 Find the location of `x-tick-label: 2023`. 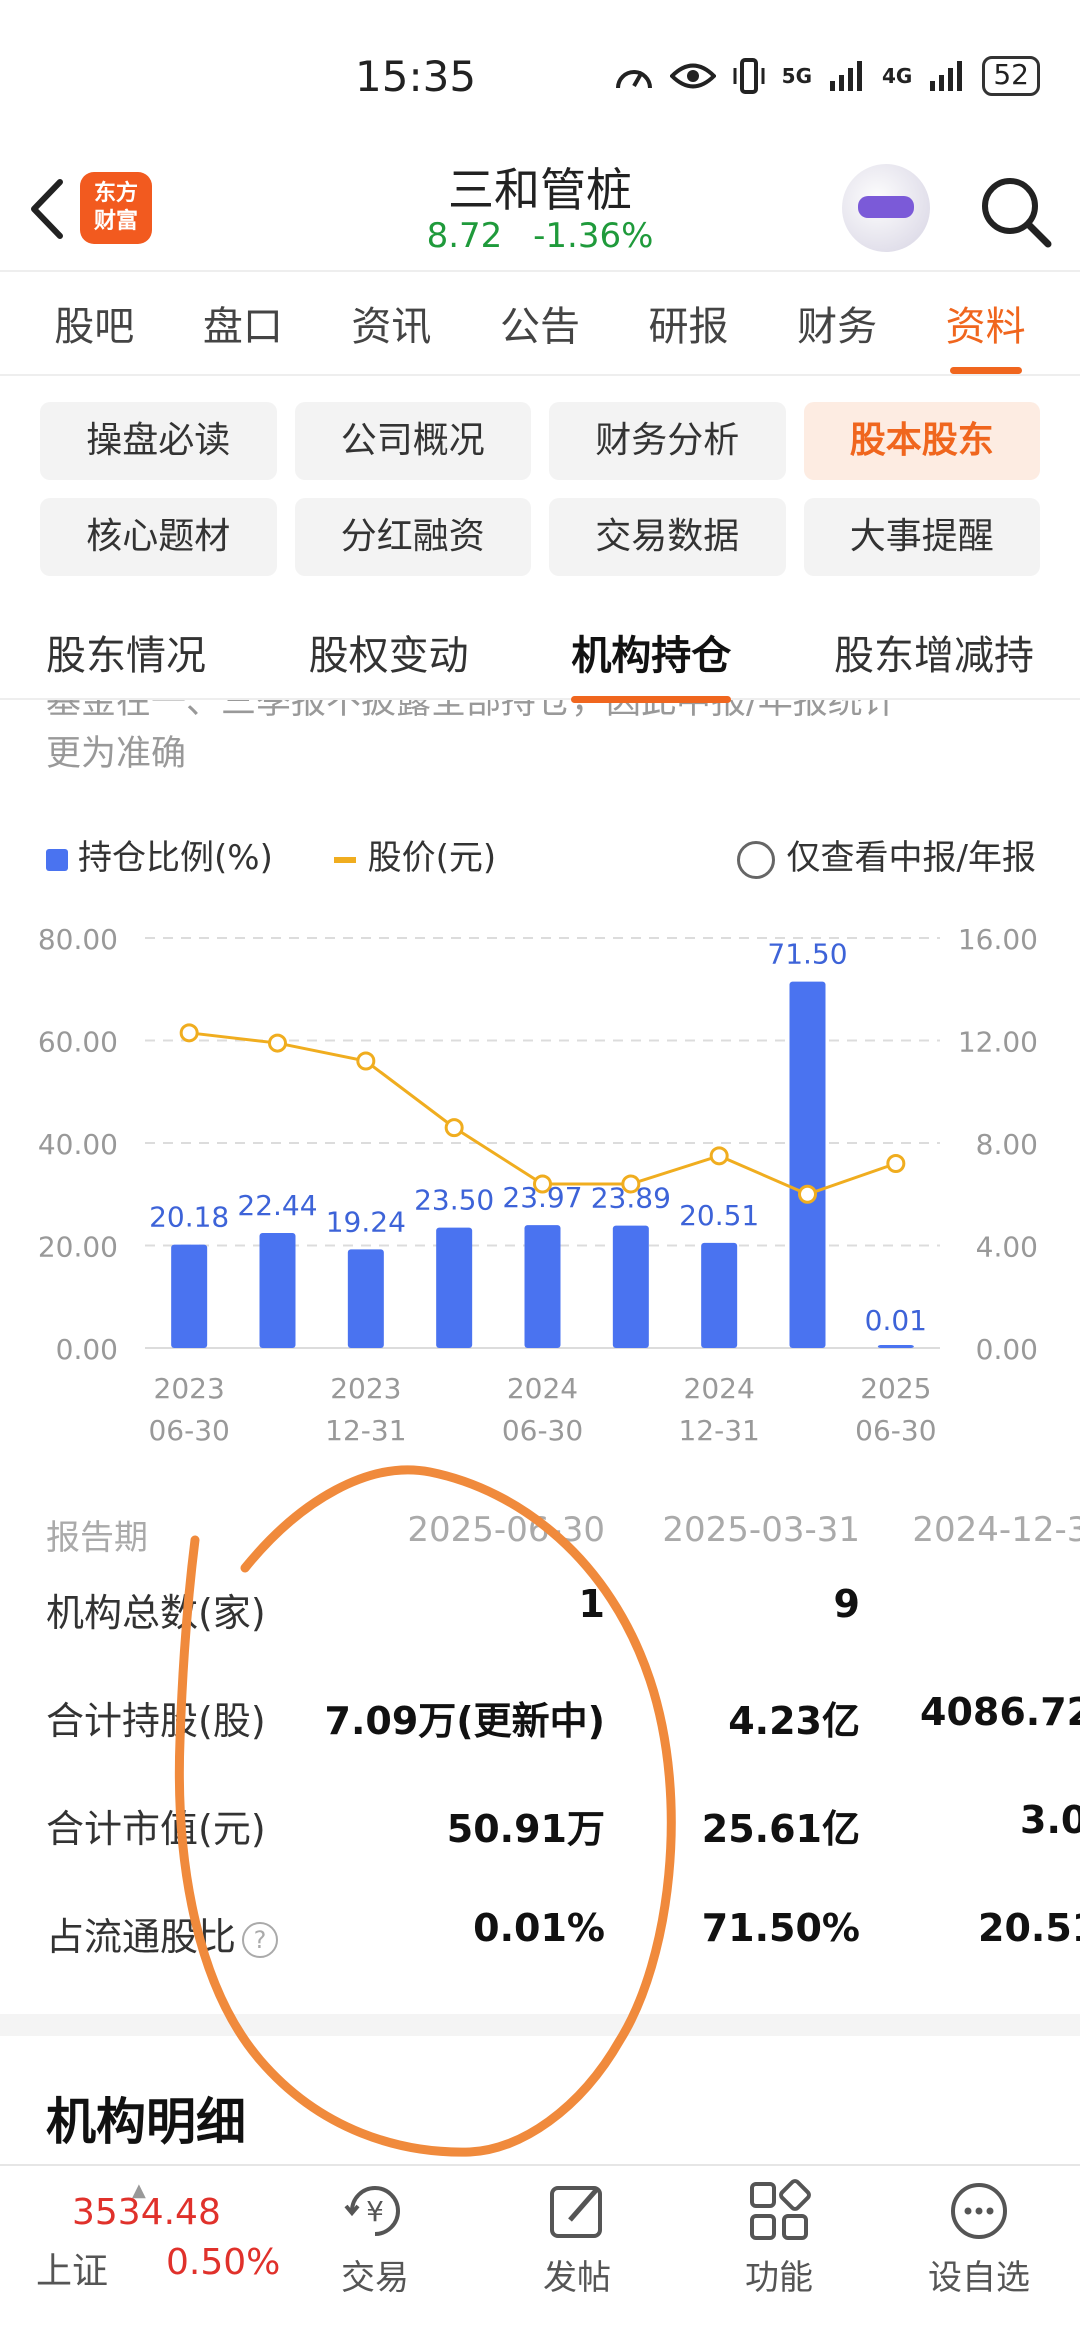

x-tick-label: 2023 is located at coordinates (189, 1388).